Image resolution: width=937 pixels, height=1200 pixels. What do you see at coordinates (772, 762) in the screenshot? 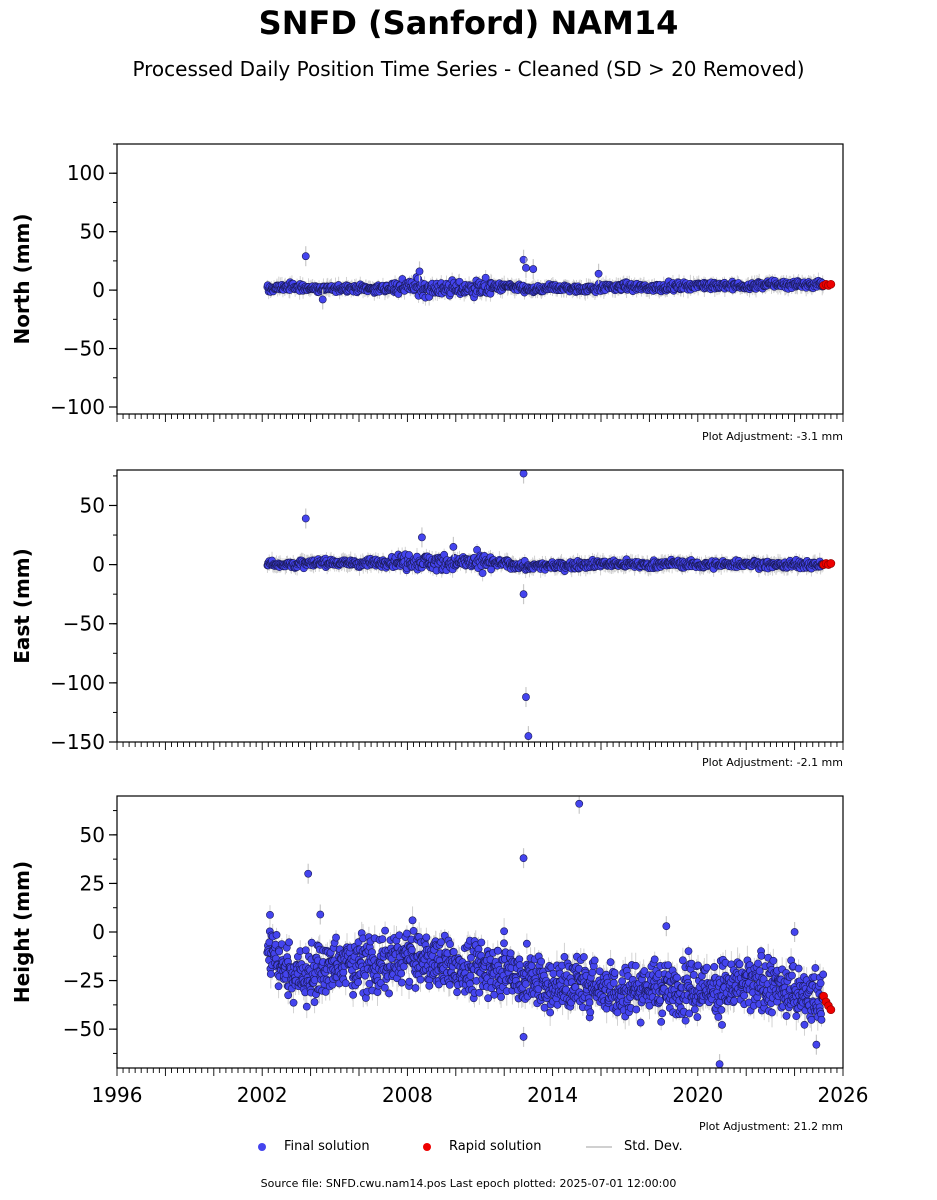
I see `plot-adjustment-label: Plot Adjustment: -2.1 mm` at bounding box center [772, 762].